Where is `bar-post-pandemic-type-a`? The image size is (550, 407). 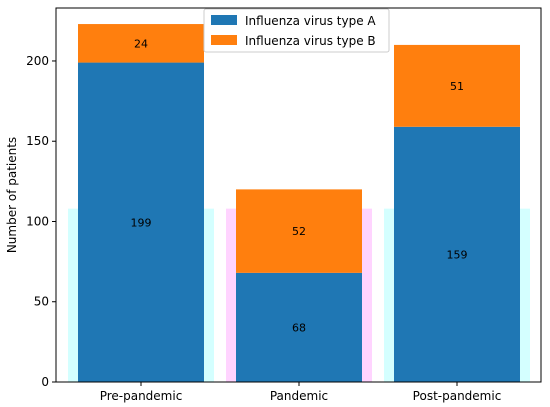 bar-post-pandemic-type-a is located at coordinates (457, 254).